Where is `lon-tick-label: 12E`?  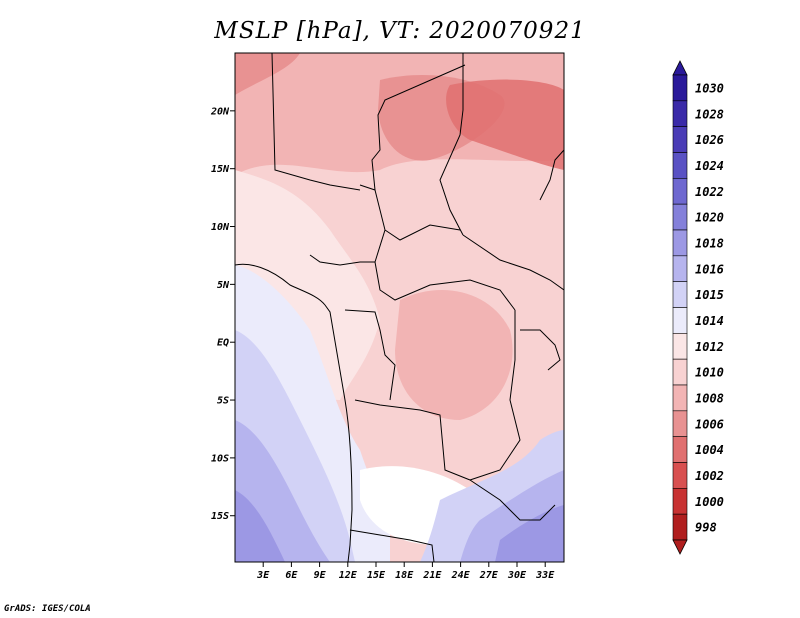
lon-tick-label: 12E is located at coordinates (348, 575).